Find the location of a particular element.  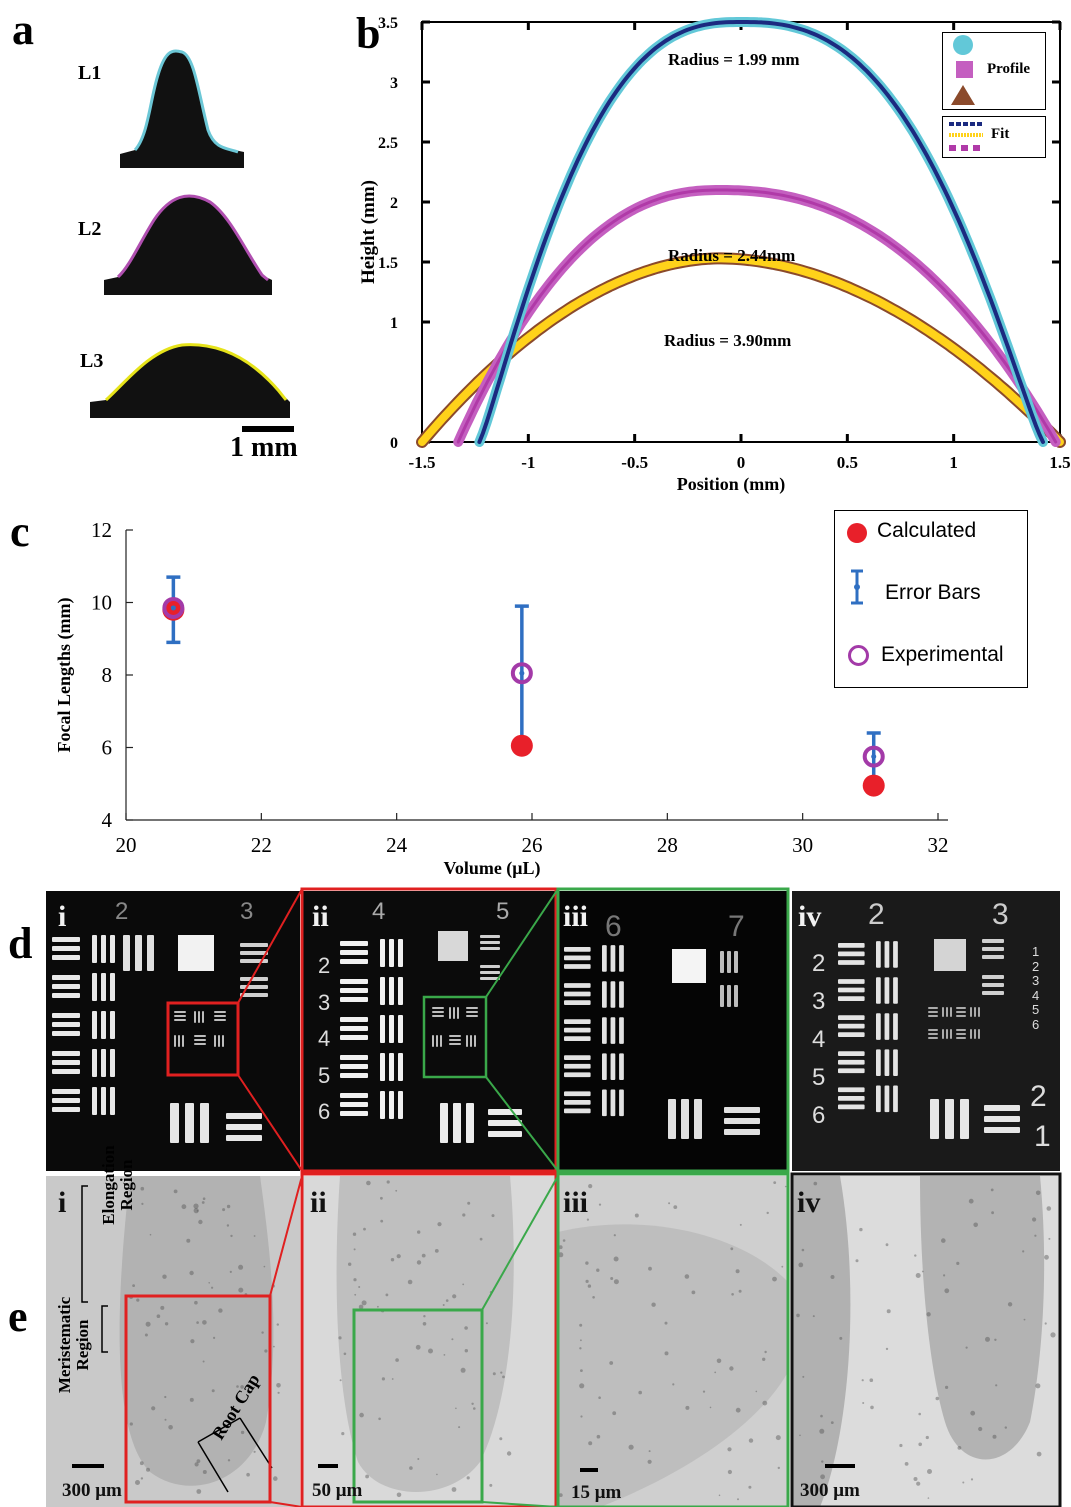

d-ii-side-4: 4 is located at coordinates (324, 1038).